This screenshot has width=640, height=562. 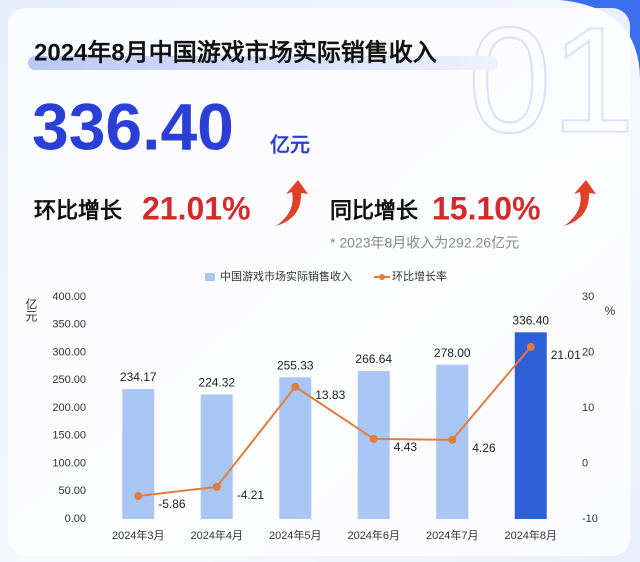 What do you see at coordinates (235, 52) in the screenshot?
I see `title: 2024年8月中国游戏市场实际销售收入` at bounding box center [235, 52].